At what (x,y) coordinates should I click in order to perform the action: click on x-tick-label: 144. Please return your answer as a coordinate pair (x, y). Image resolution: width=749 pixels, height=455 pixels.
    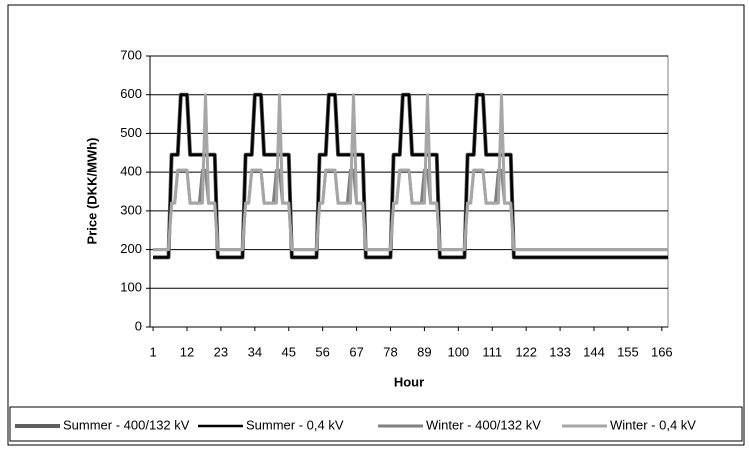
    Looking at the image, I should click on (594, 351).